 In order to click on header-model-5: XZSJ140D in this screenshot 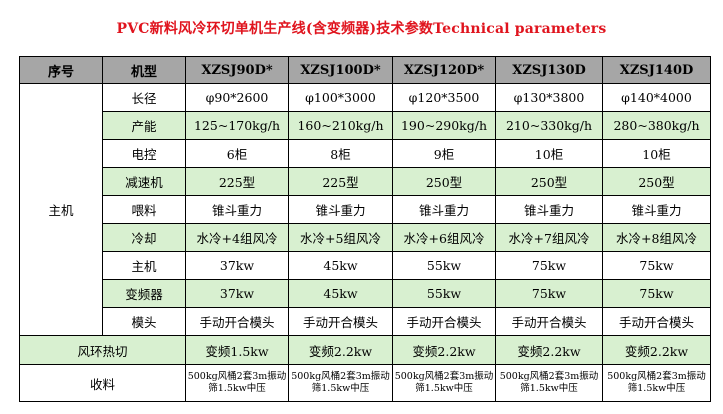, I will do `click(656, 70)`.